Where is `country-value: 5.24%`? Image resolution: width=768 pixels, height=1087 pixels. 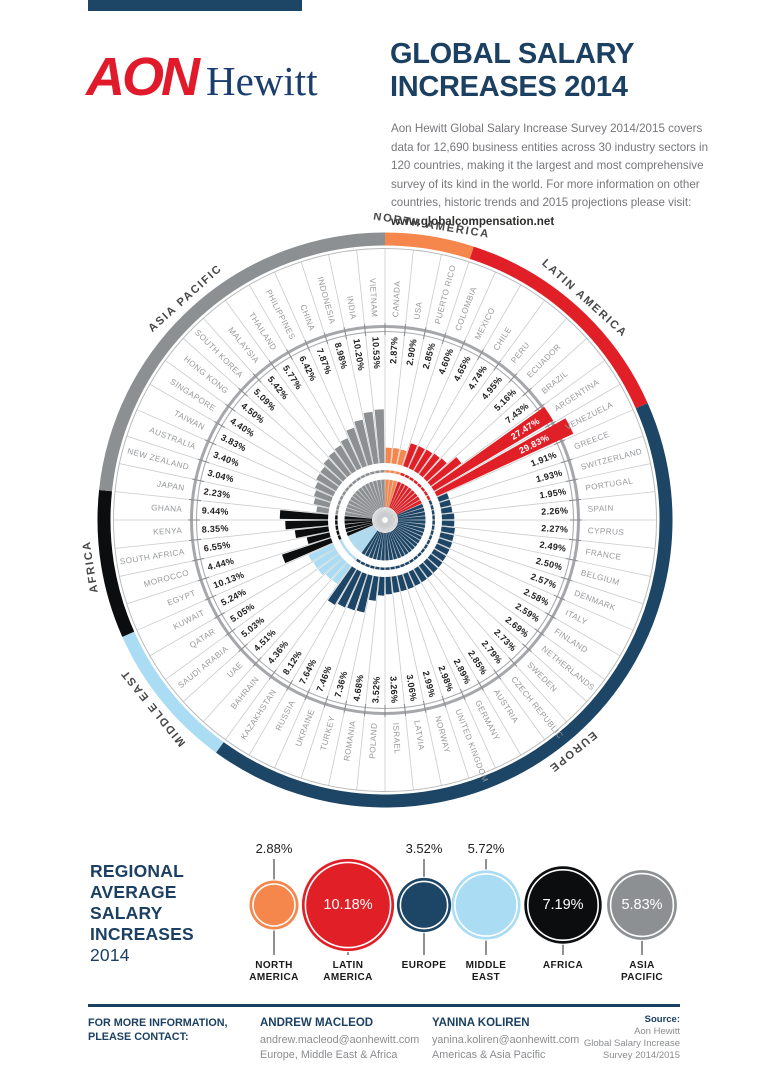
country-value: 5.24% is located at coordinates (233, 597).